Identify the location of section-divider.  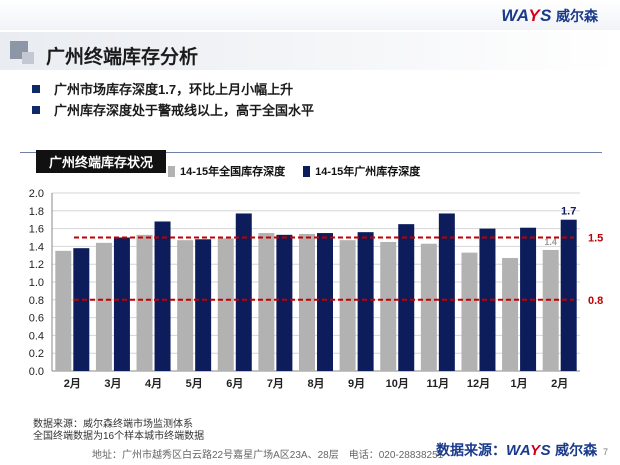
(311, 152).